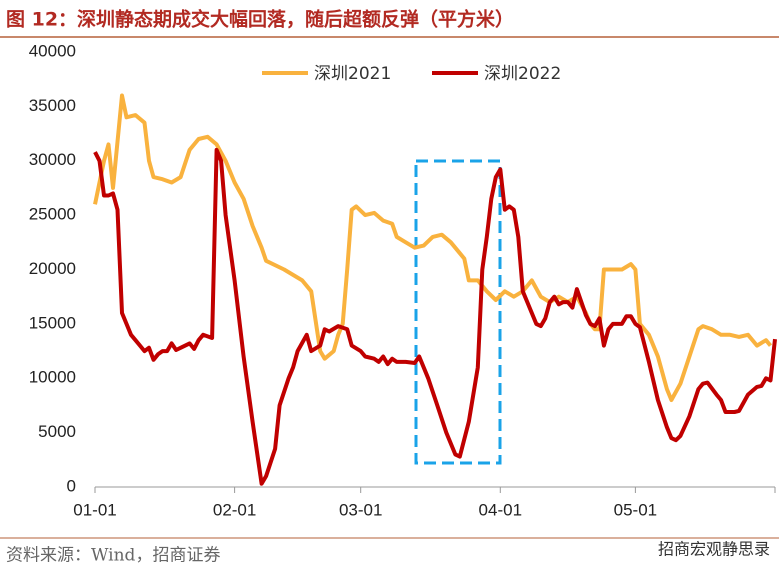 This screenshot has width=779, height=583. I want to click on chart-title: 图 12：深圳静态期成交大幅回落，随后超额反弹（平方米）, so click(260, 19).